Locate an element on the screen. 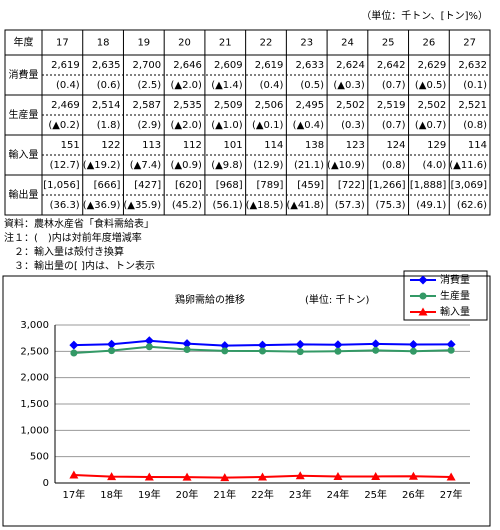 The image size is (500, 530). x-tick-label: 17年 is located at coordinates (73, 494).